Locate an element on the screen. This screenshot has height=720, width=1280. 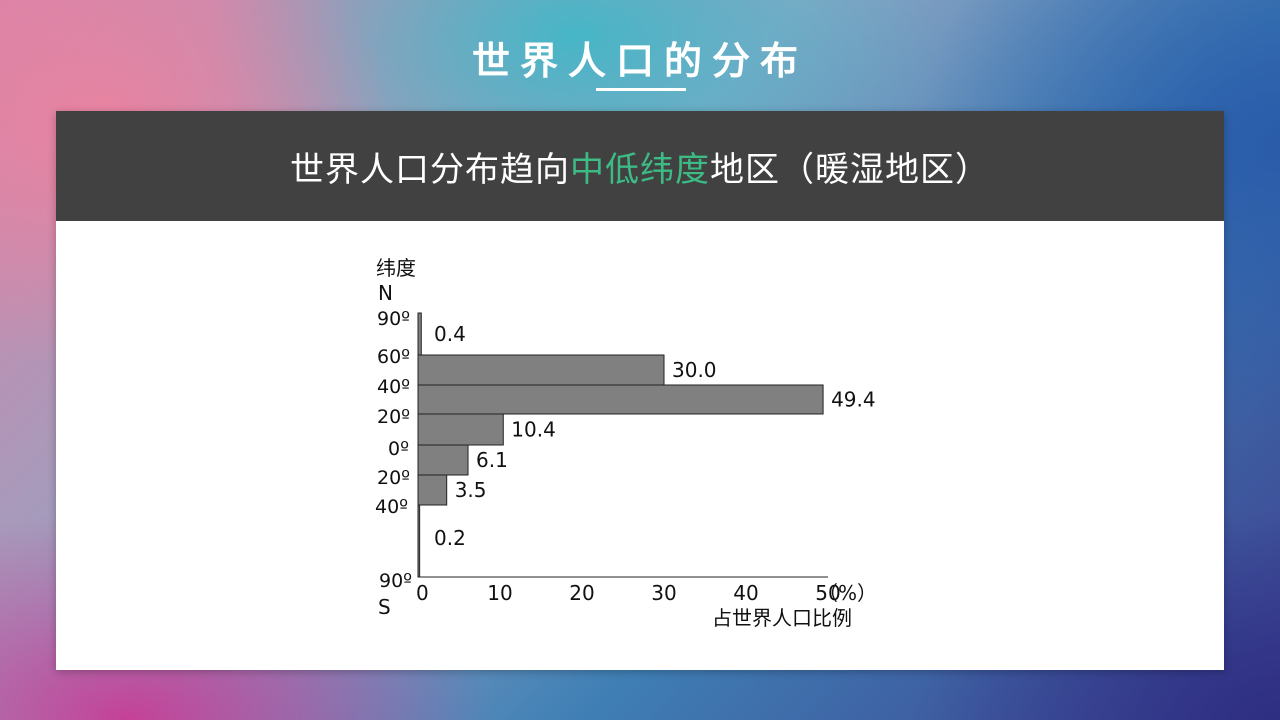
y-axis-label-north: N is located at coordinates (385, 293).